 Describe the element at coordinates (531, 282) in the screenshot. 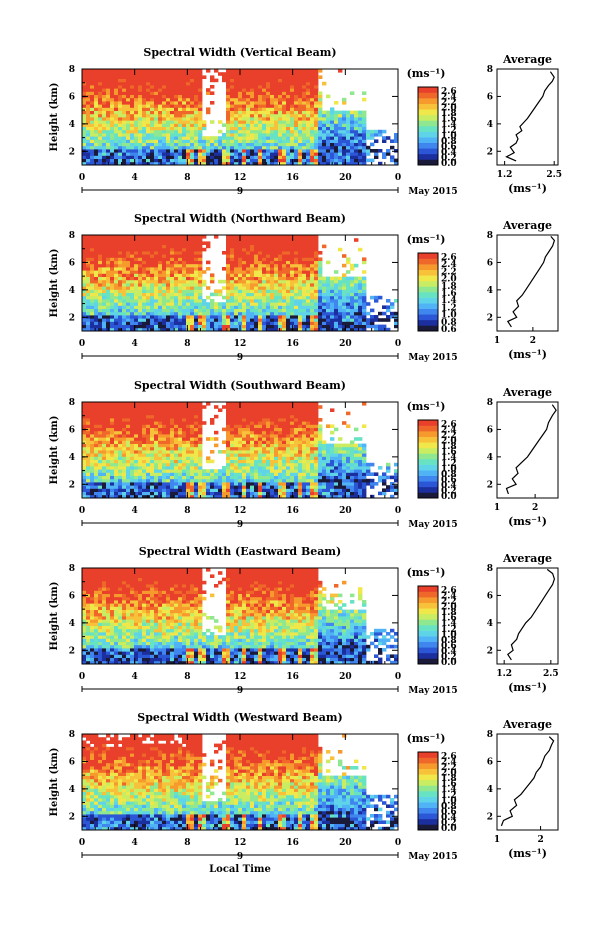

I see `average-profile-line` at that location.